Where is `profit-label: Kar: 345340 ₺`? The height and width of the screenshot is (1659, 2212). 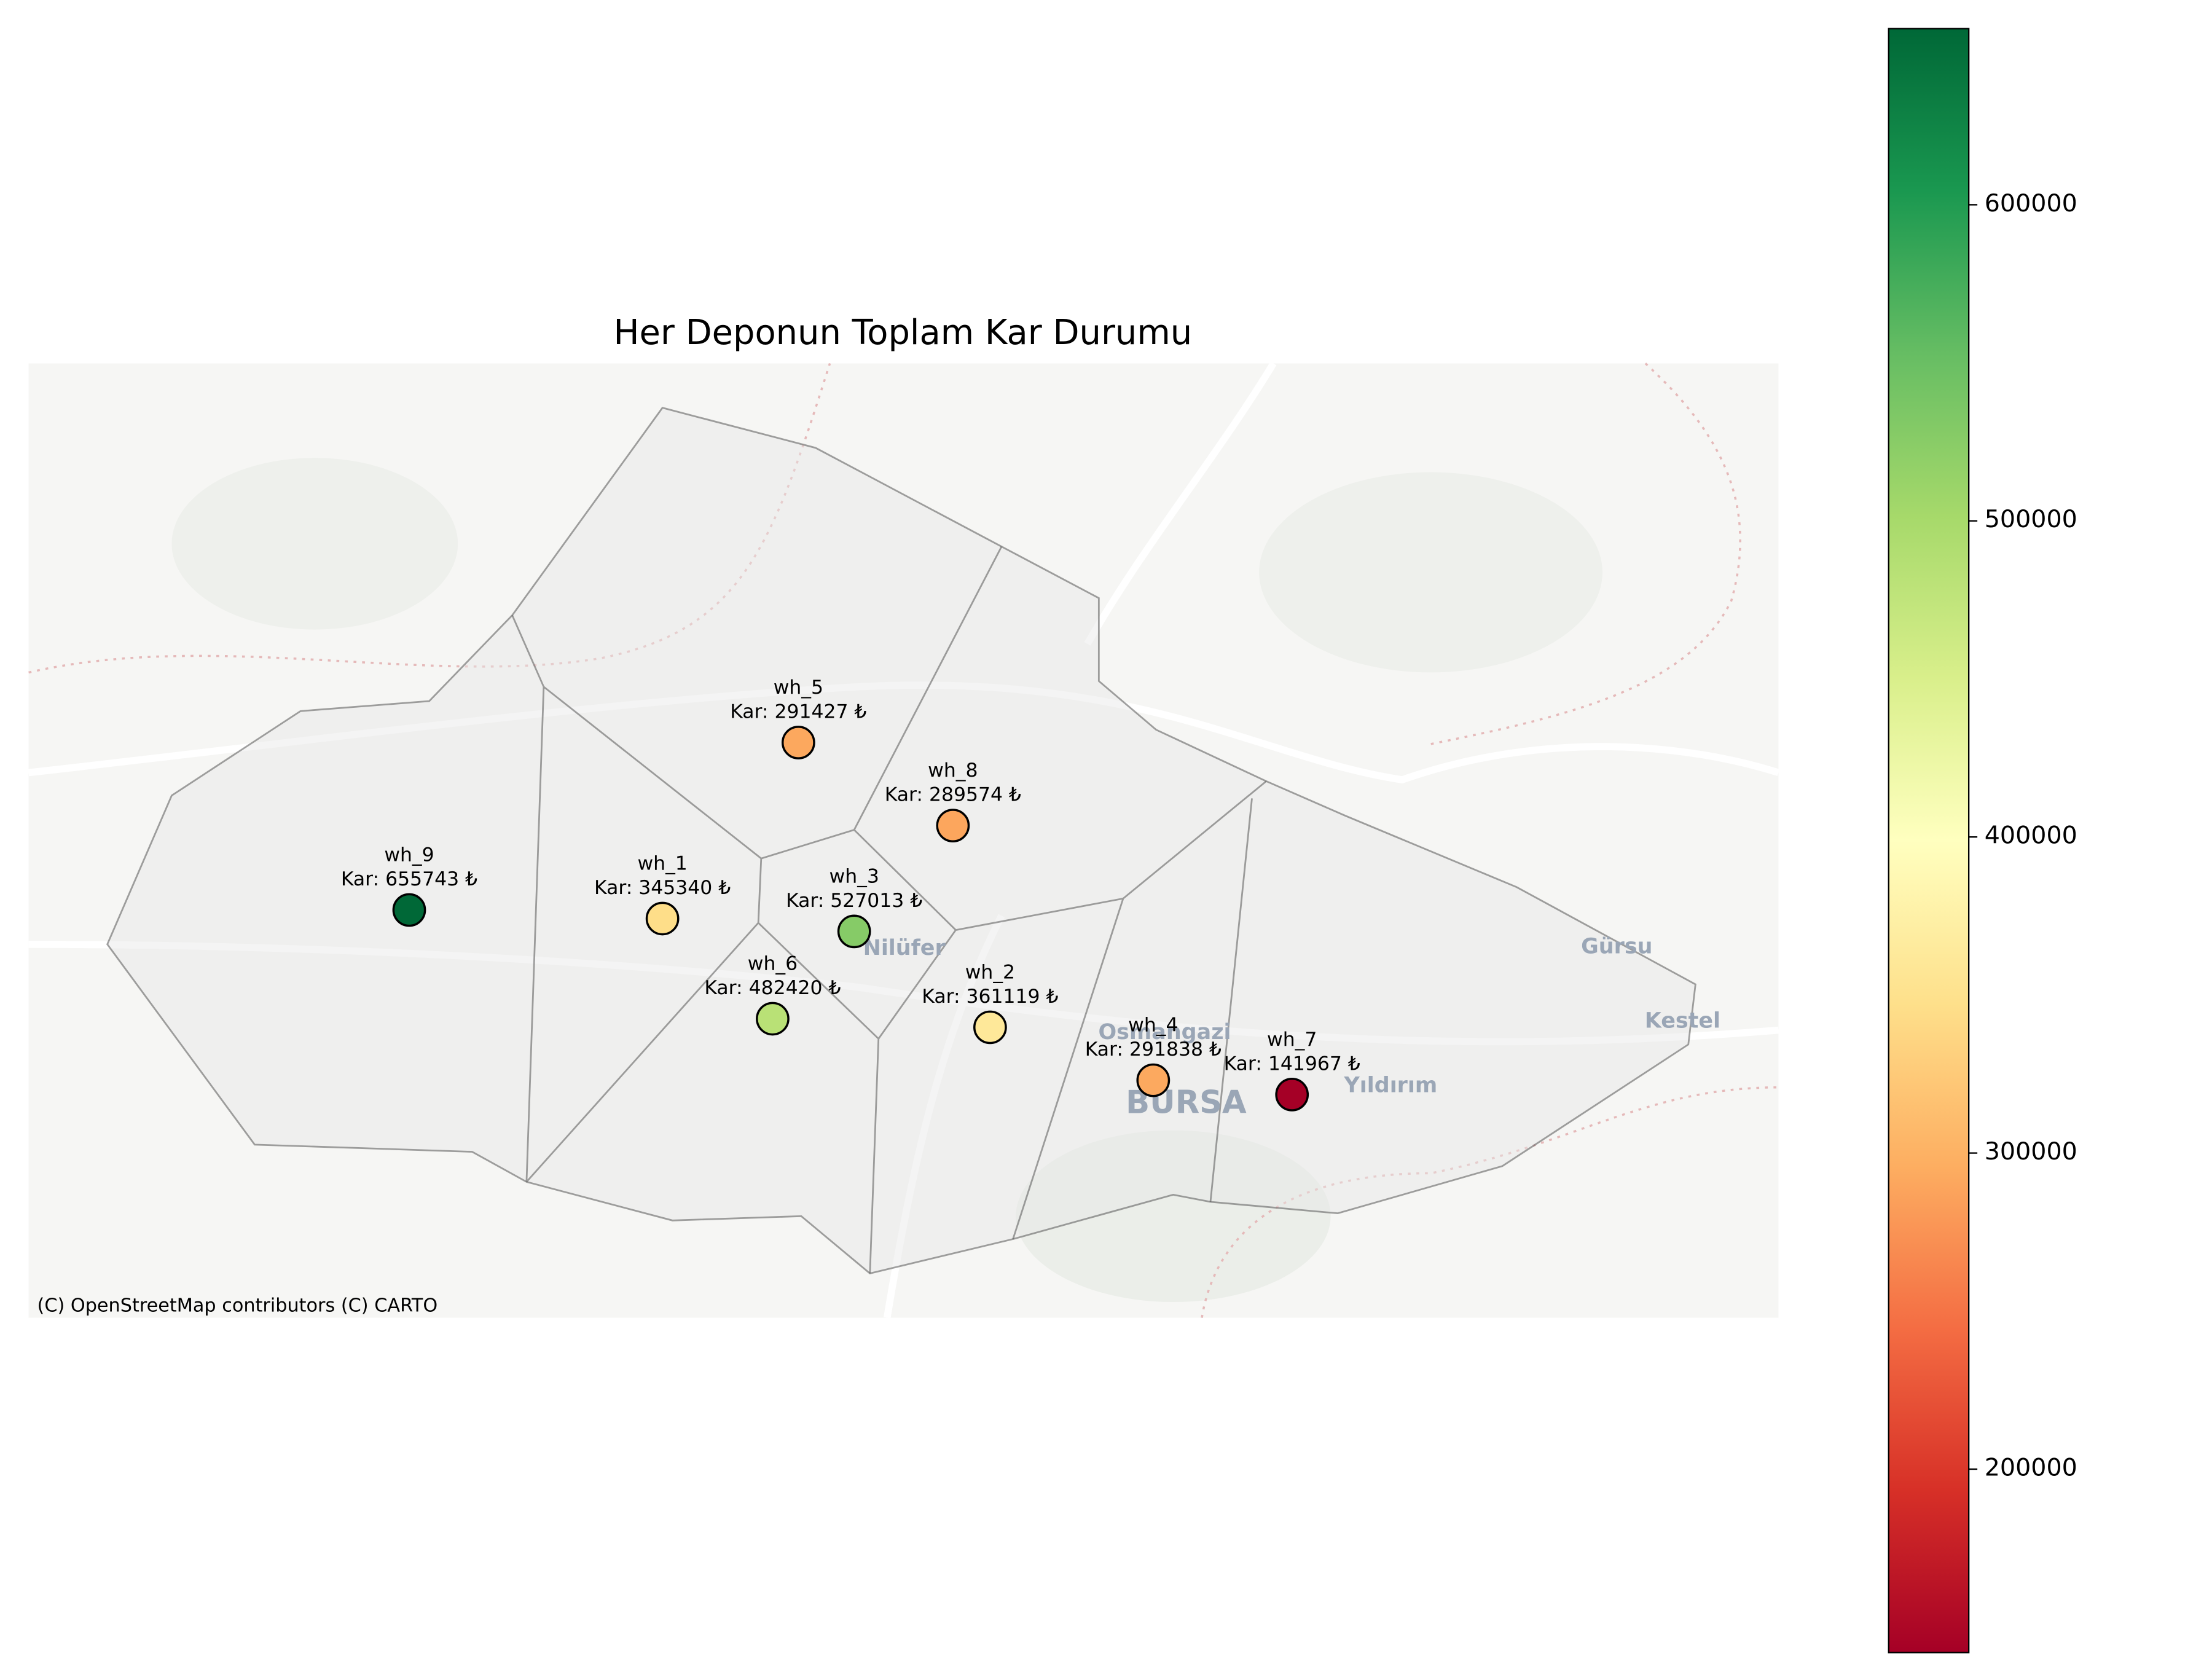
profit-label: Kar: 345340 ₺ is located at coordinates (662, 888).